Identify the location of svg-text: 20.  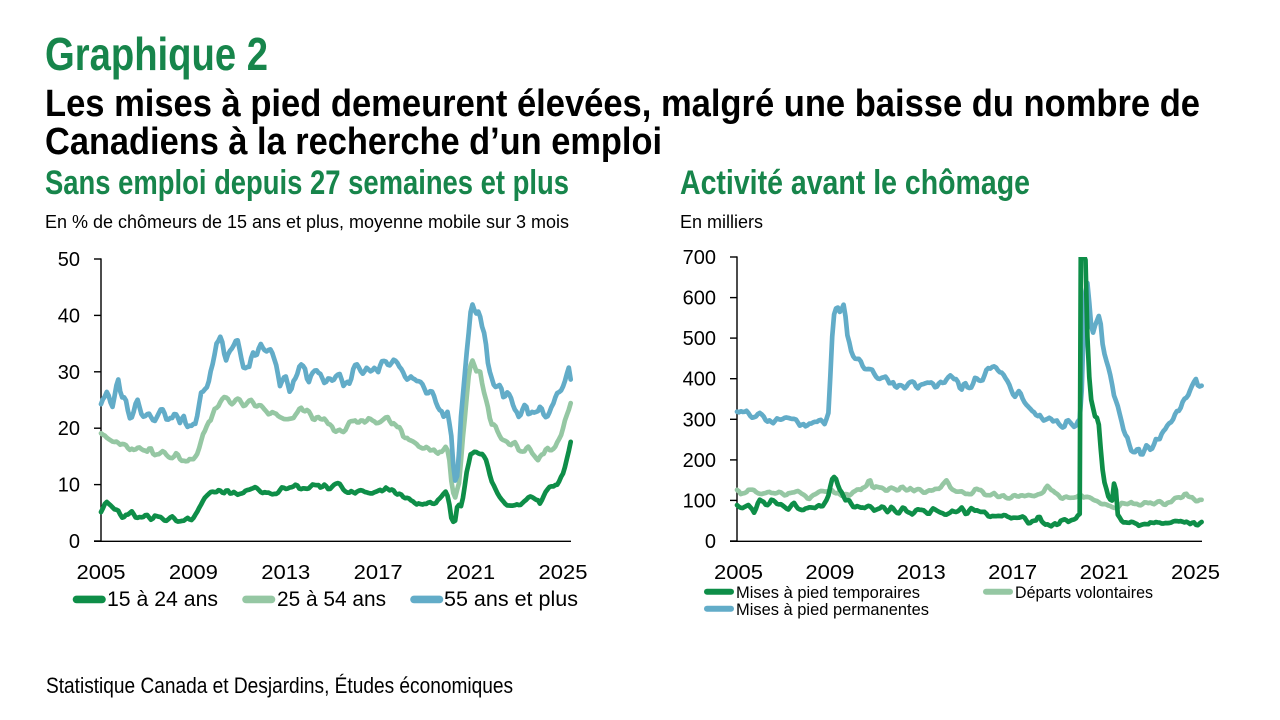
(69, 429).